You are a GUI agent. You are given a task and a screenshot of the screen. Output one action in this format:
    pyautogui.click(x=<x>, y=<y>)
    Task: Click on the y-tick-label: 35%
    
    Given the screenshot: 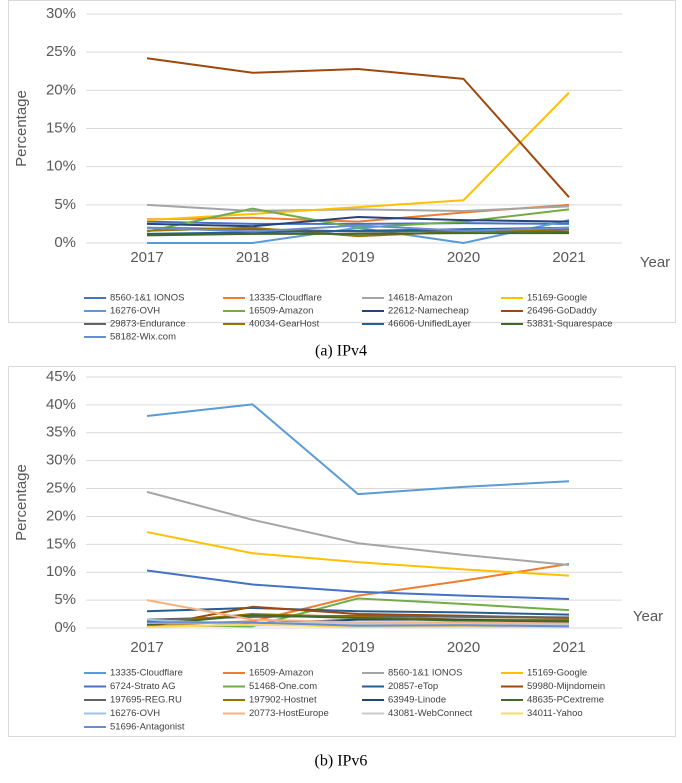 What is the action you would take?
    pyautogui.click(x=61, y=432)
    